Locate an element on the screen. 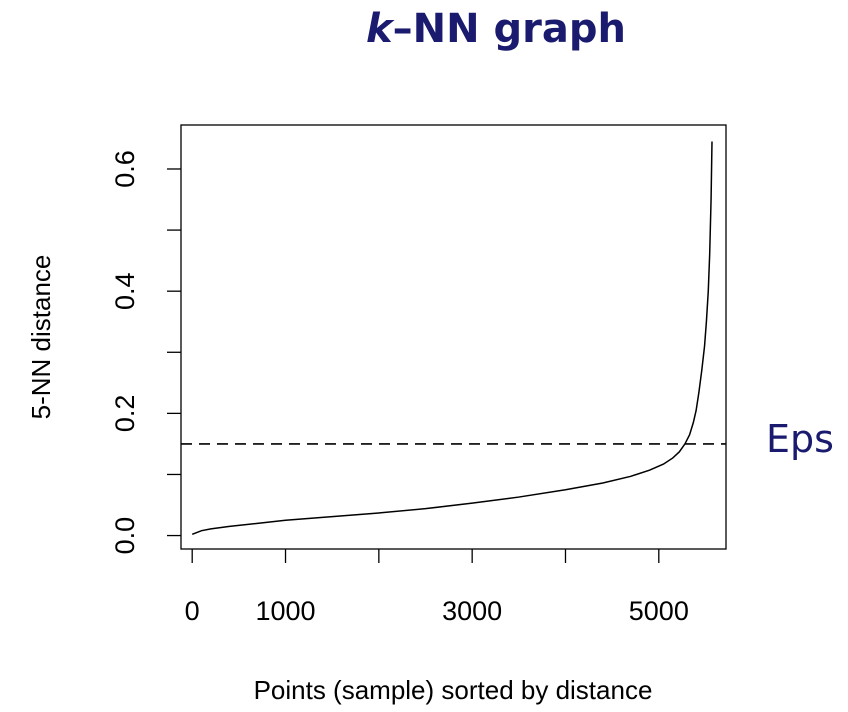 The width and height of the screenshot is (848, 712). x-tick-label: 3000 is located at coordinates (472, 611).